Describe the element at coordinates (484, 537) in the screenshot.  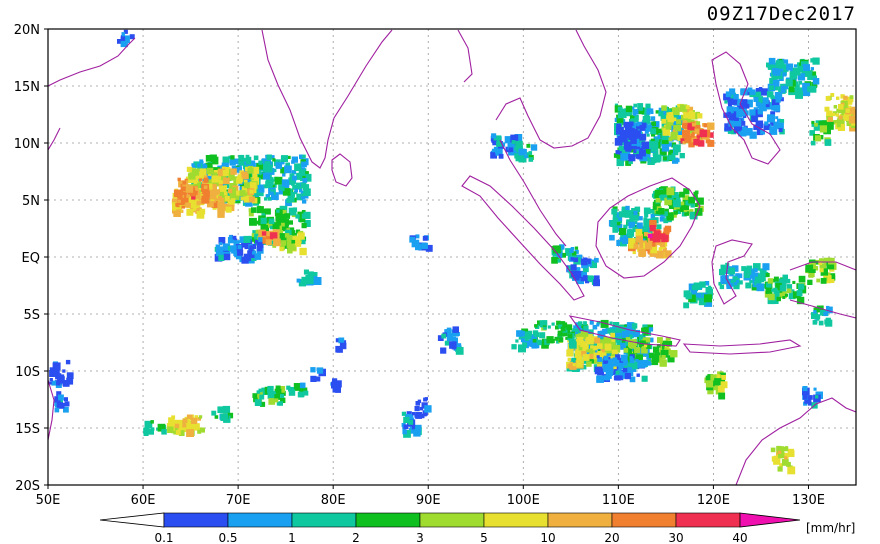
I see `colorbar-label: 5` at that location.